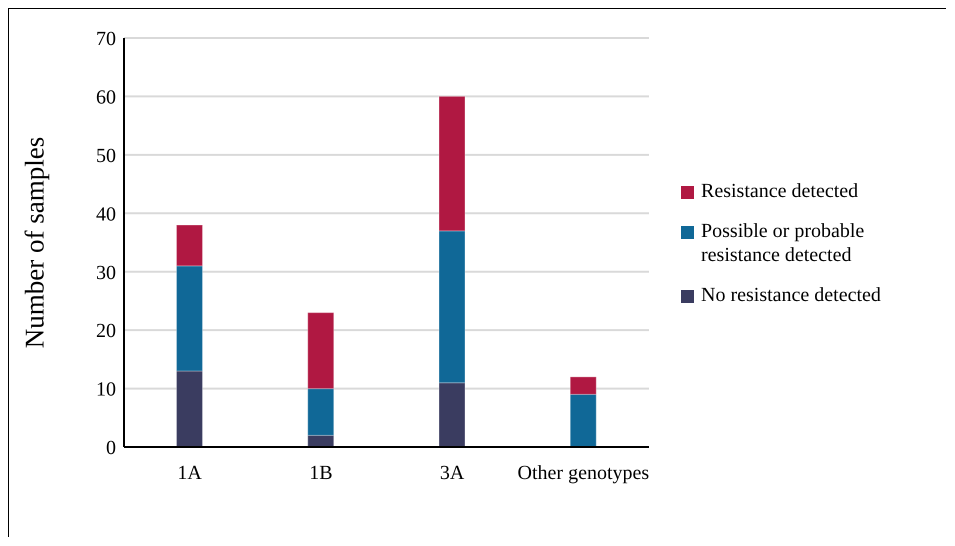 The height and width of the screenshot is (546, 955). Describe the element at coordinates (189, 473) in the screenshot. I see `x-tick-label: 1A` at that location.